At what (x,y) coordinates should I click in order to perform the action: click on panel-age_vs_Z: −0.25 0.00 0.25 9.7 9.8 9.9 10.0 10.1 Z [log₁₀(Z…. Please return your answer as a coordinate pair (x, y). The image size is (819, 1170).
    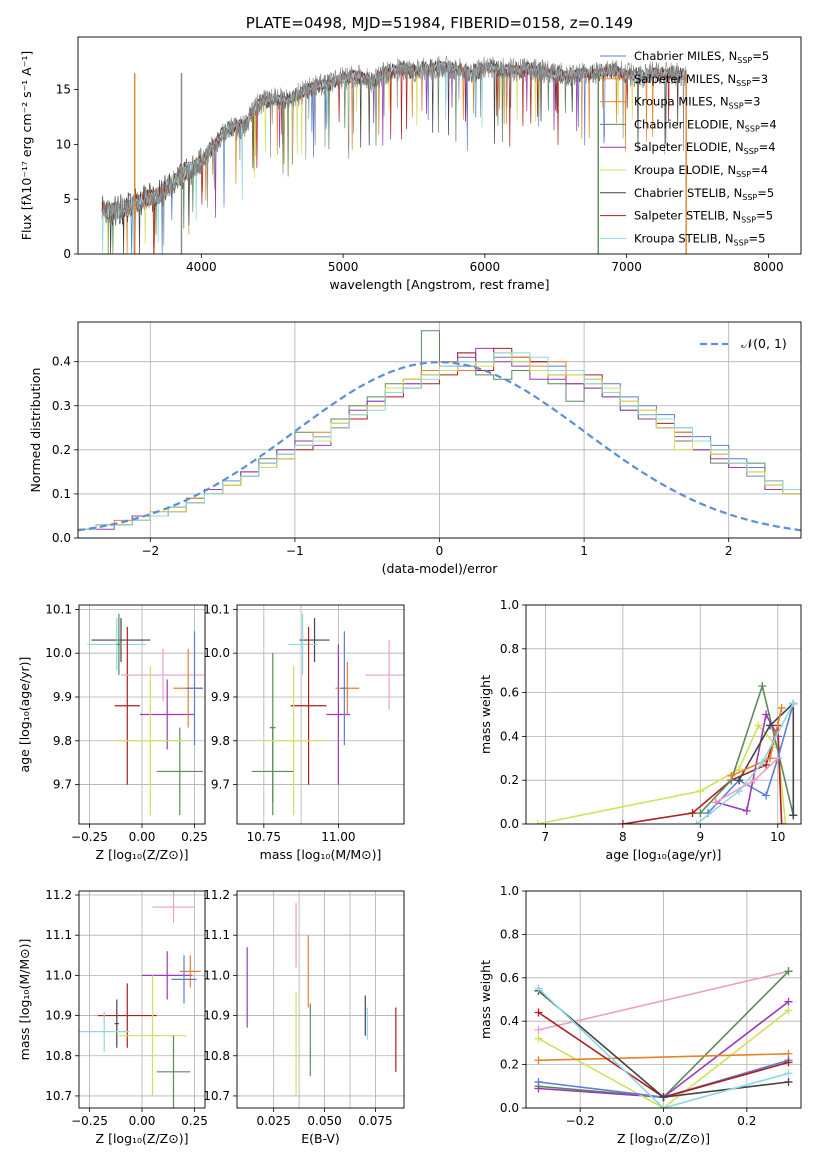
    Looking at the image, I should click on (112, 732).